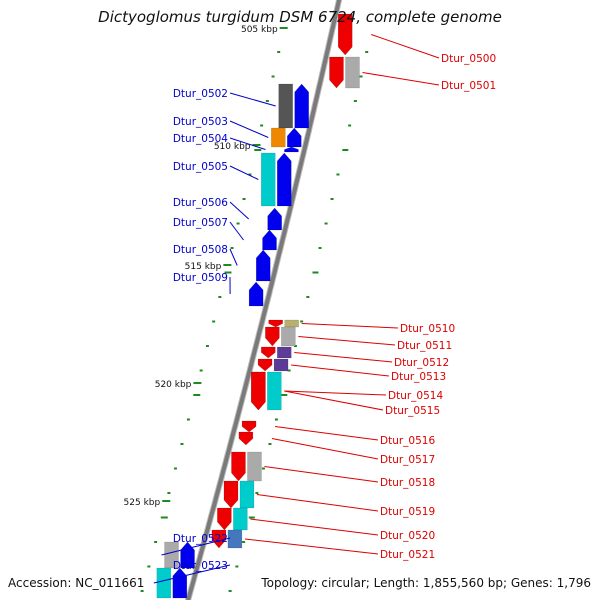 The height and width of the screenshot is (600, 600). Describe the element at coordinates (407, 512) in the screenshot. I see `reverse-gene-label: Dtur_0519` at that location.